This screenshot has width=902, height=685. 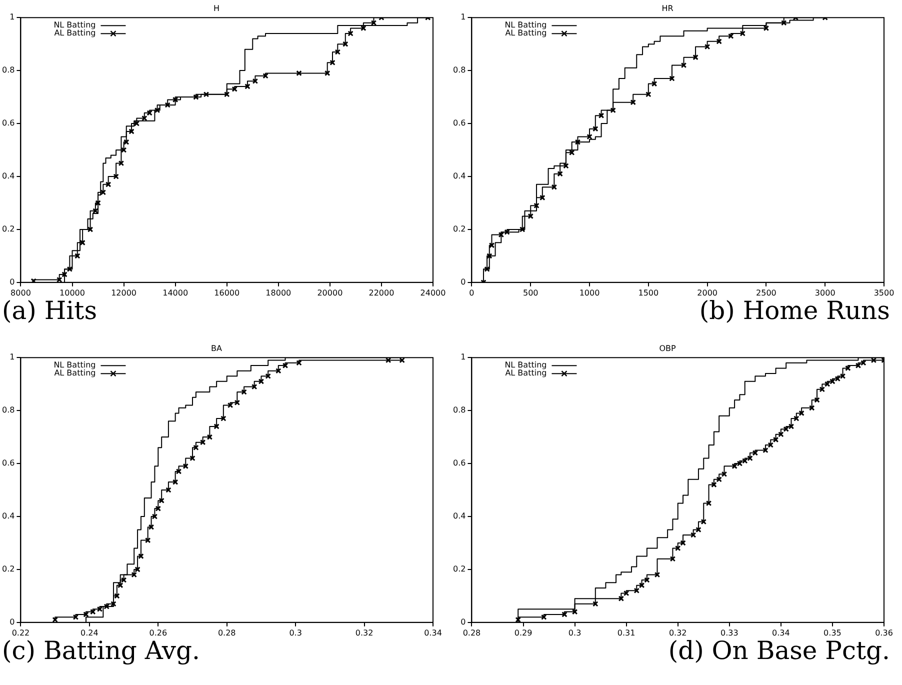 What do you see at coordinates (884, 293) in the screenshot?
I see `x-tick-label: 3500` at bounding box center [884, 293].